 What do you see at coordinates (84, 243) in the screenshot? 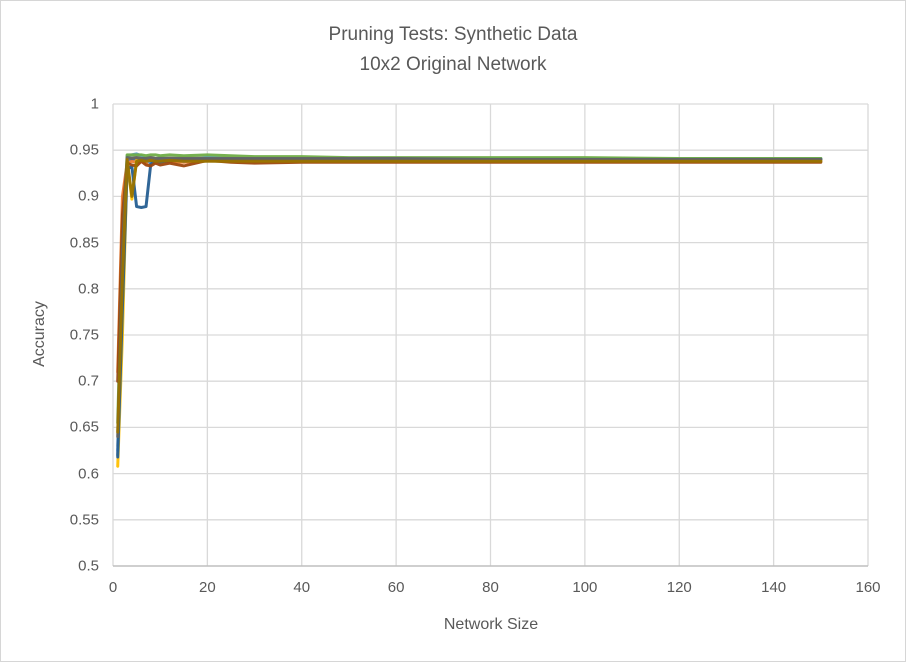
I see `y-tick-label: 0.85` at bounding box center [84, 243].